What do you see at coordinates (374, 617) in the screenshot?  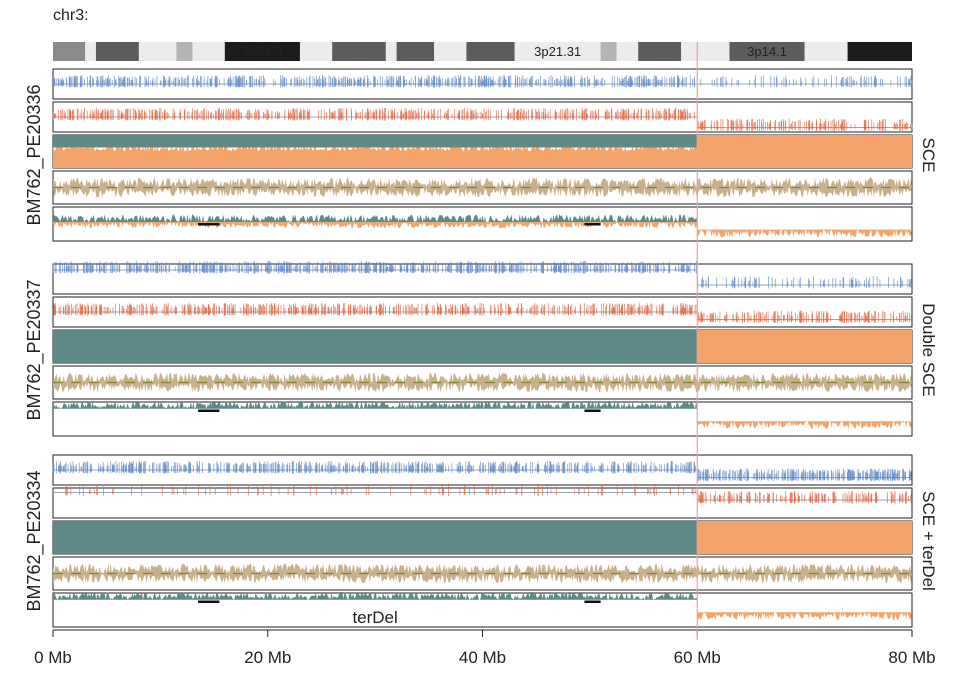 I see `annotation-label: terDel` at bounding box center [374, 617].